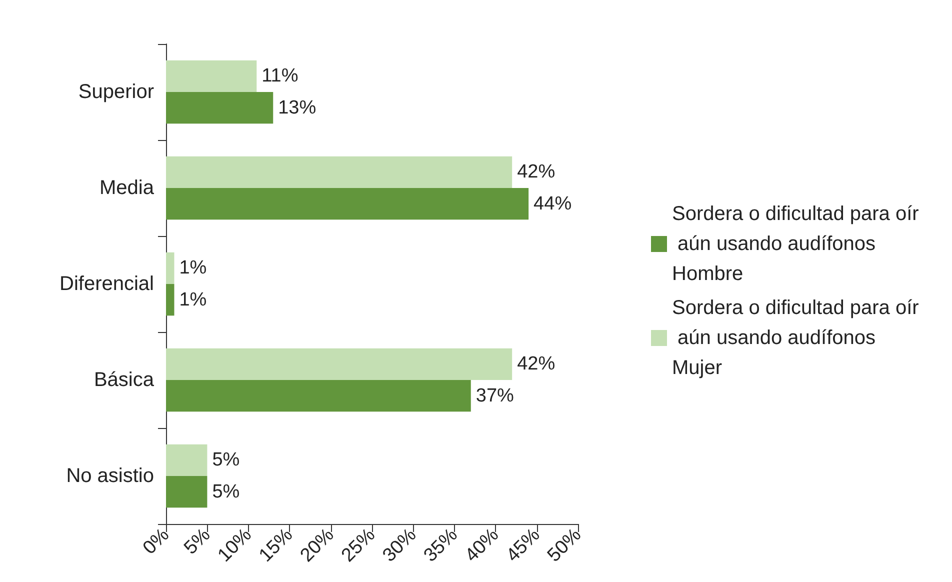 This screenshot has width=952, height=582. What do you see at coordinates (127, 188) in the screenshot?
I see `y-tick-label: Media` at bounding box center [127, 188].